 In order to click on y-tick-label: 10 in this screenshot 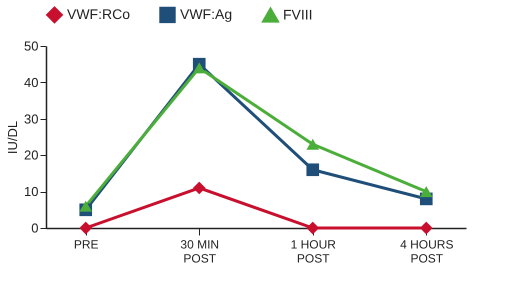, I will do `click(31, 192)`.